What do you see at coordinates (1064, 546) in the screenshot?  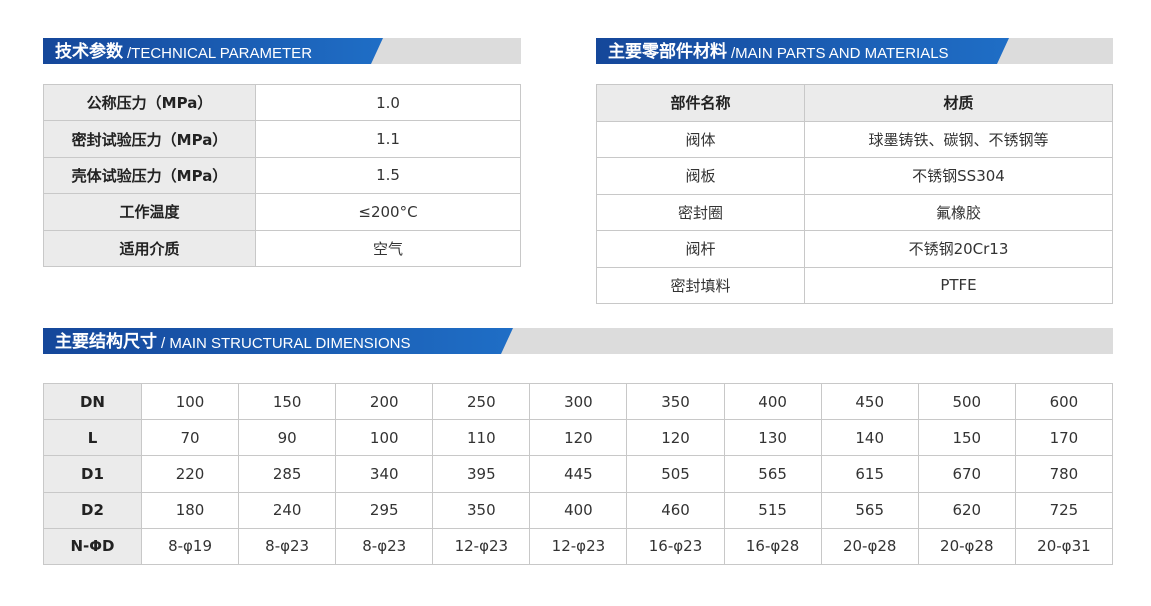 I see `table-cell: 20-φ31` at bounding box center [1064, 546].